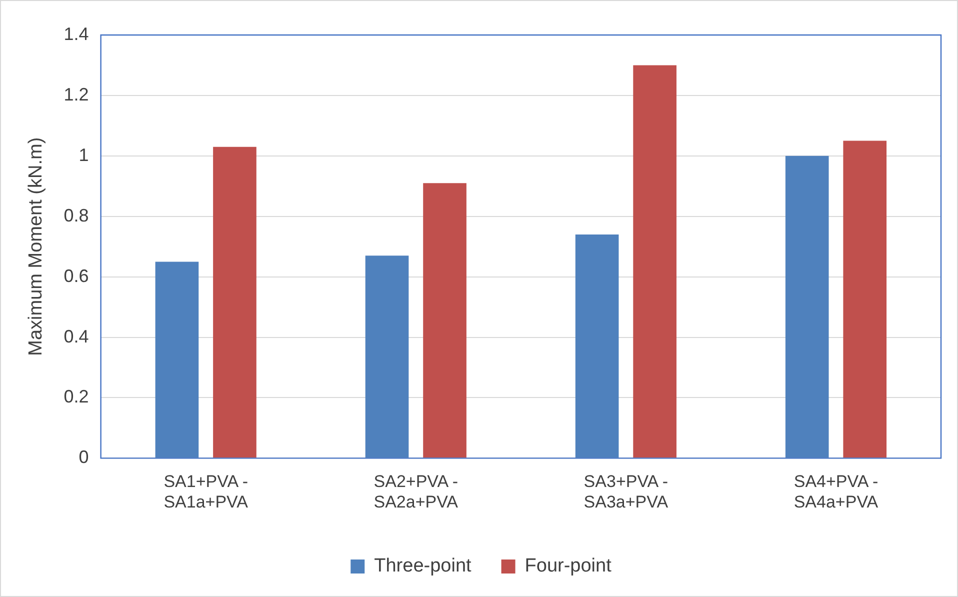 Image resolution: width=958 pixels, height=597 pixels. Describe the element at coordinates (83, 154) in the screenshot. I see `y-tick-label: 1` at that location.